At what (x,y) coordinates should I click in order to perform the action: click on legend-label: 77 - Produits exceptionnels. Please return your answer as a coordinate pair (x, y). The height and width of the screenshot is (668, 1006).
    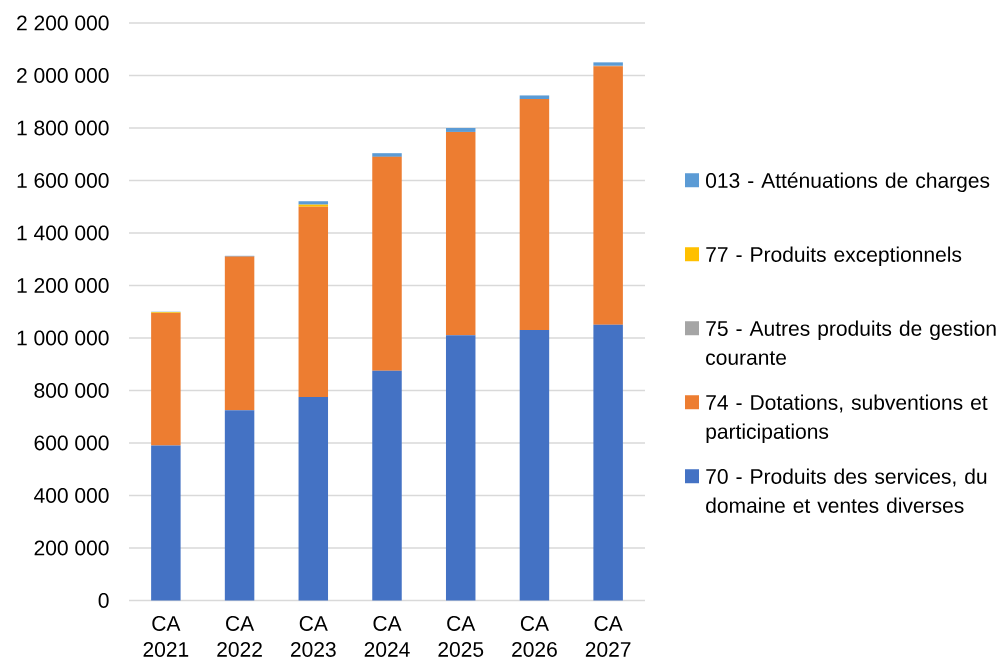
    Looking at the image, I should click on (834, 256).